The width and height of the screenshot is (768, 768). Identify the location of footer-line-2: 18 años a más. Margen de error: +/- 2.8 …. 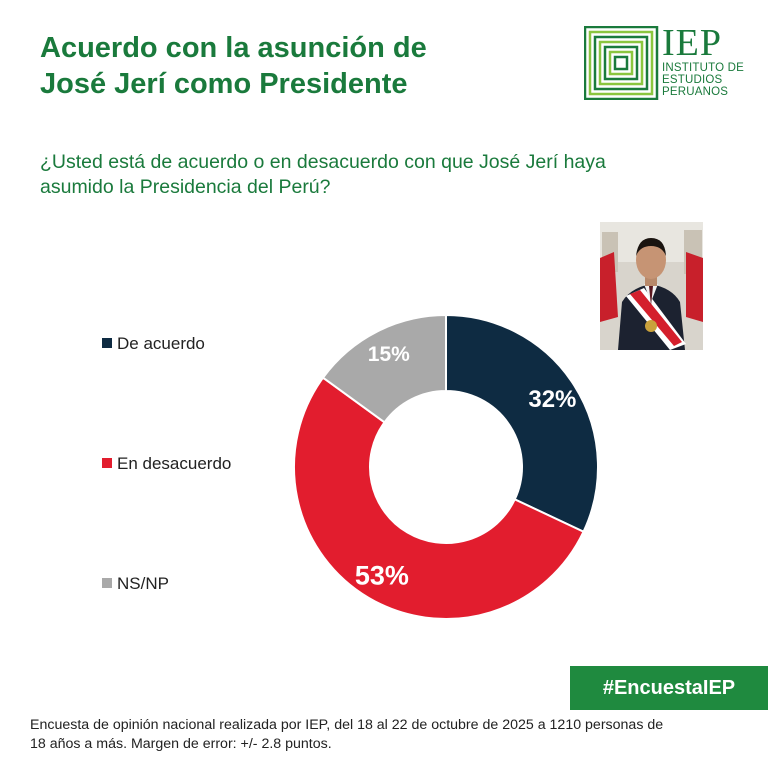
(181, 744).